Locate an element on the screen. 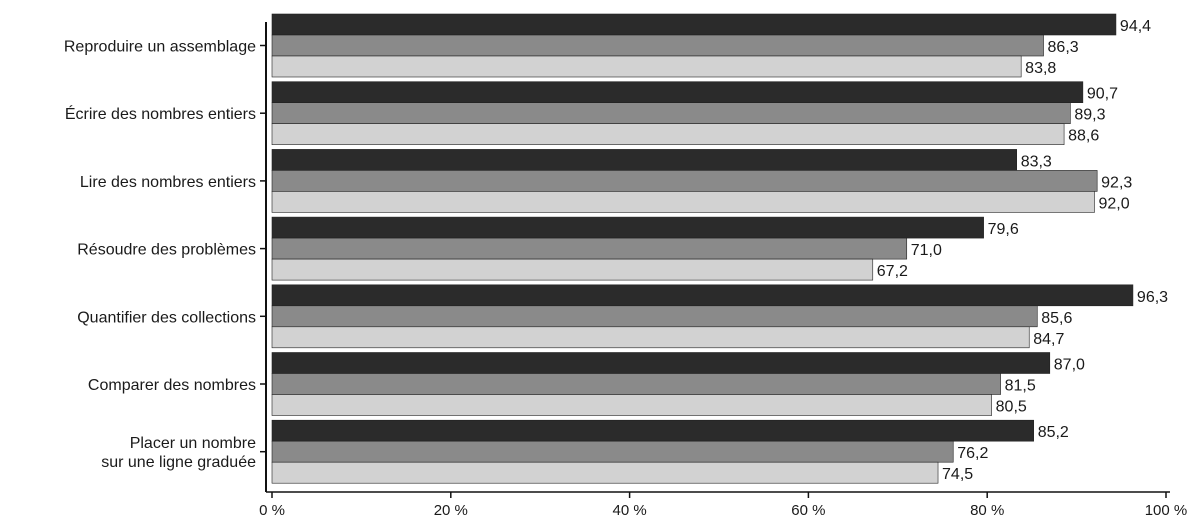 The image size is (1198, 522). value-label-1-0: 90,7 is located at coordinates (1102, 94).